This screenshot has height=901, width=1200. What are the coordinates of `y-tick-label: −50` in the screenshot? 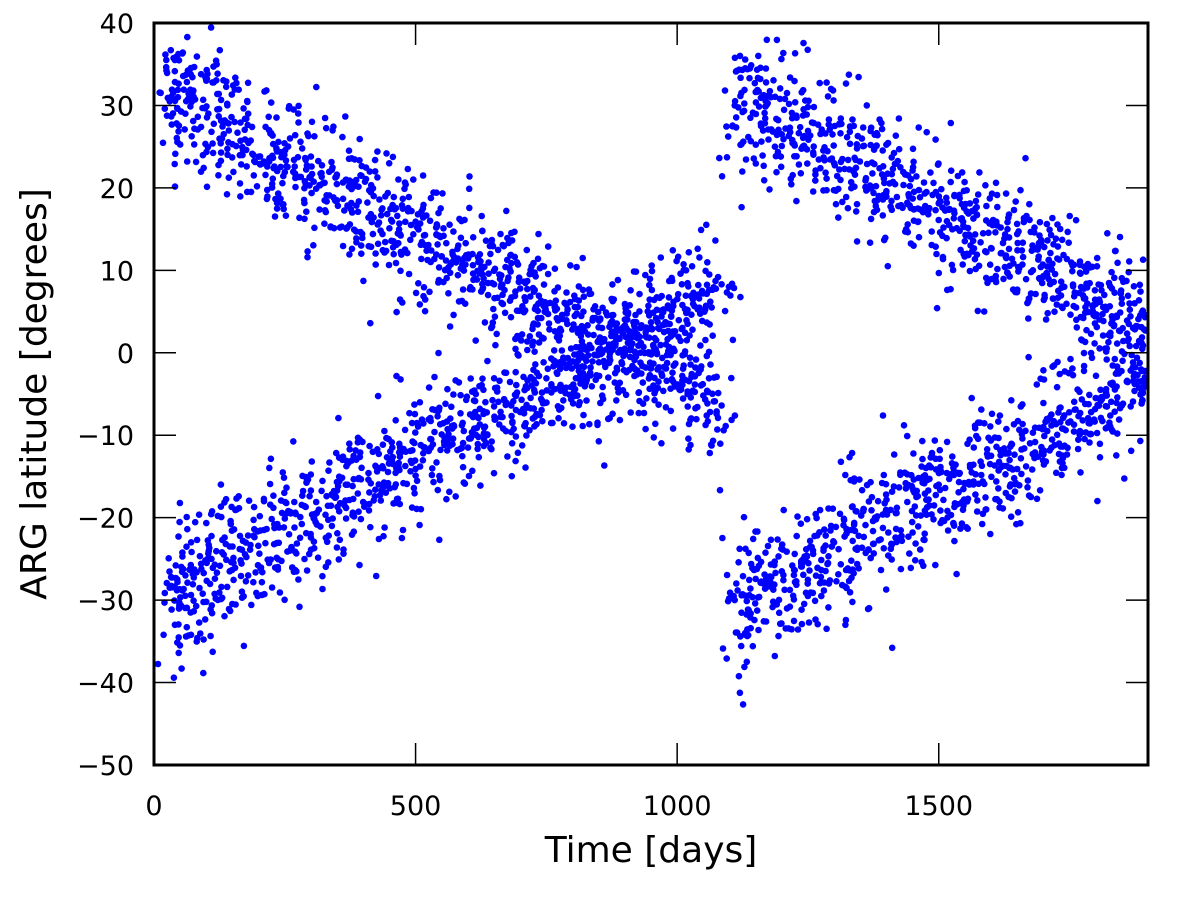 It's located at (105, 766).